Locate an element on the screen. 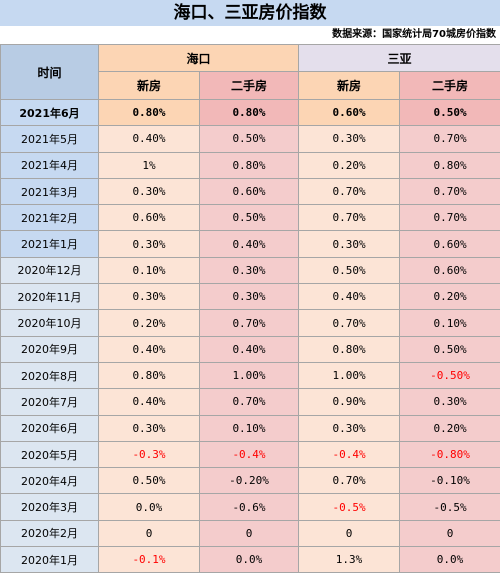 This screenshot has width=500, height=575. sanya-used-cell: 0 is located at coordinates (449, 533).